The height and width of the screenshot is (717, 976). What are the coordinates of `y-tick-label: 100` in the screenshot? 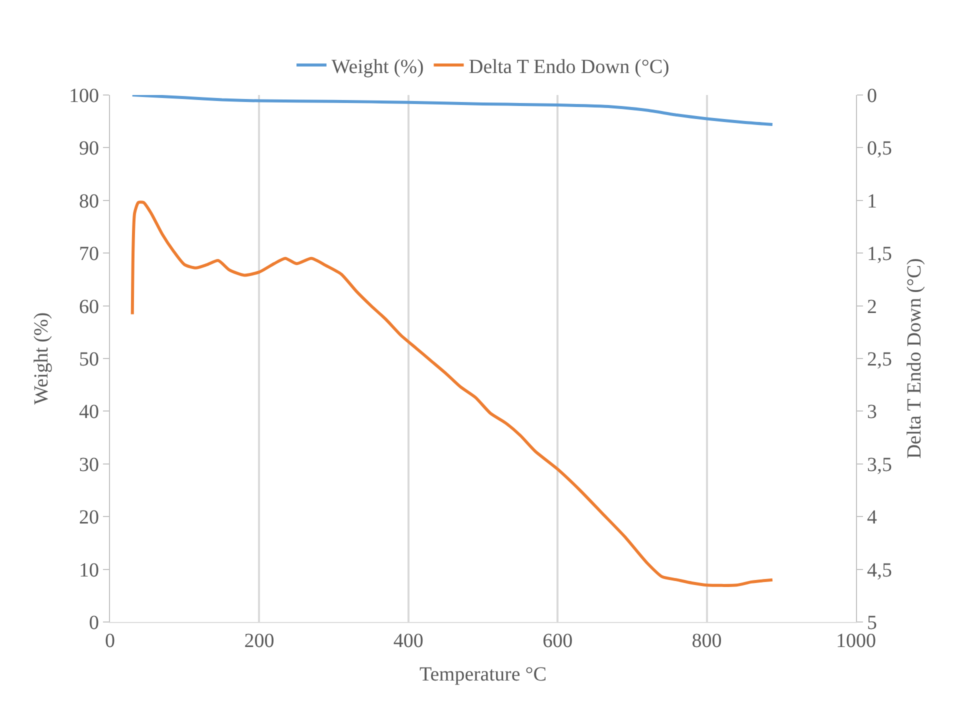 It's located at (84, 96).